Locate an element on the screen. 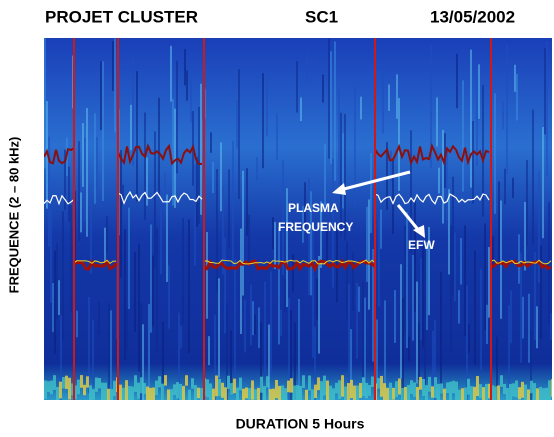 The image size is (554, 437). annotations: PLASMA FREQUENCY EFW is located at coordinates (356, 211).